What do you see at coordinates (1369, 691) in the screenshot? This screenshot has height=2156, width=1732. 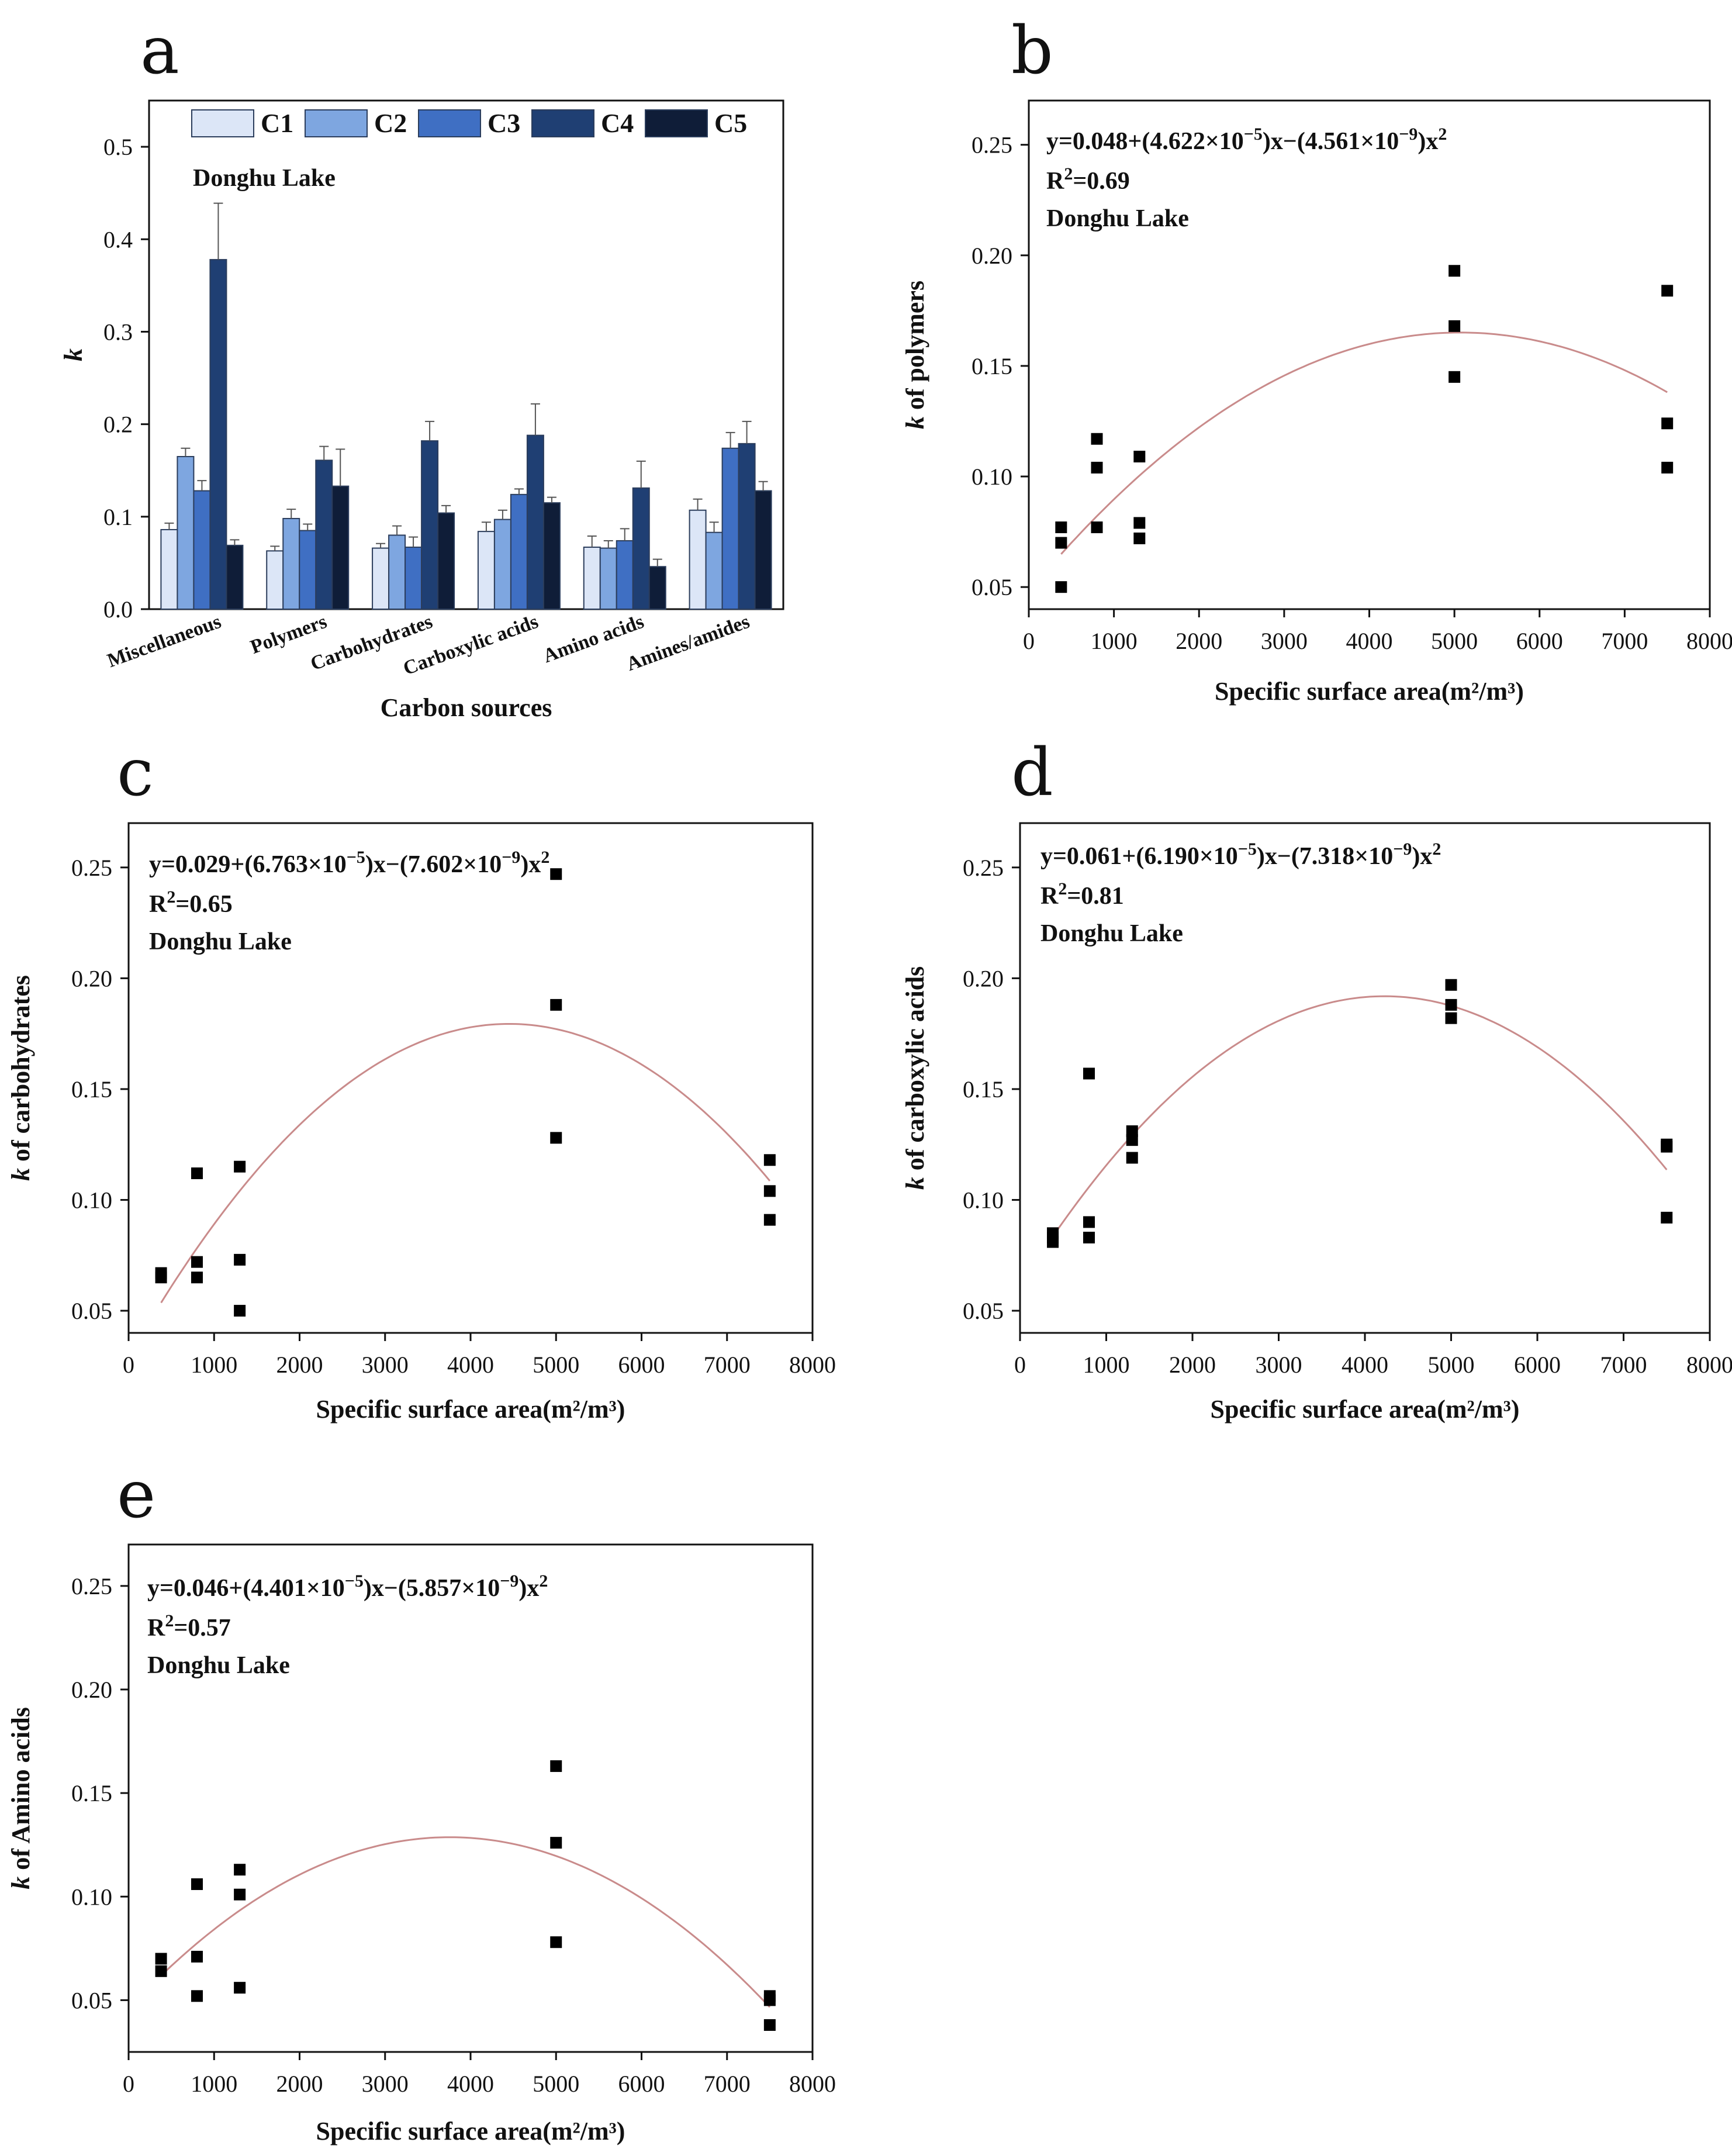 I see `x-axis-title: Specific surface area(m²/m³)` at bounding box center [1369, 691].